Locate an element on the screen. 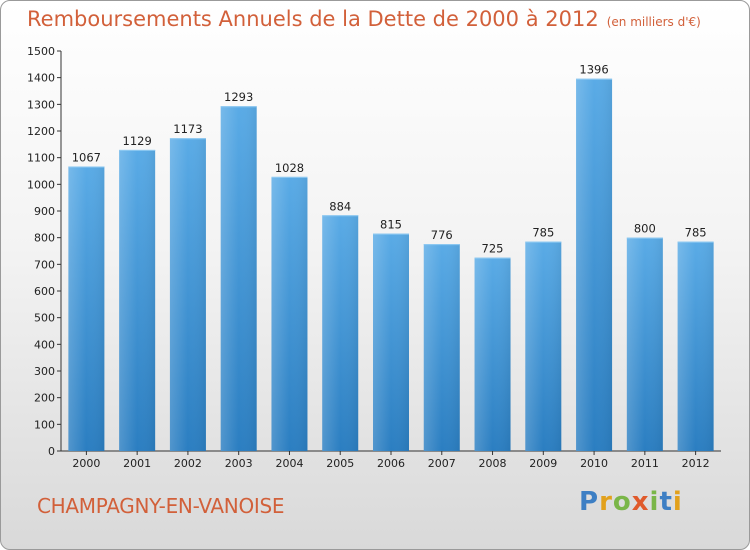 Image resolution: width=750 pixels, height=550 pixels. x-tick-label: 2002 is located at coordinates (188, 463).